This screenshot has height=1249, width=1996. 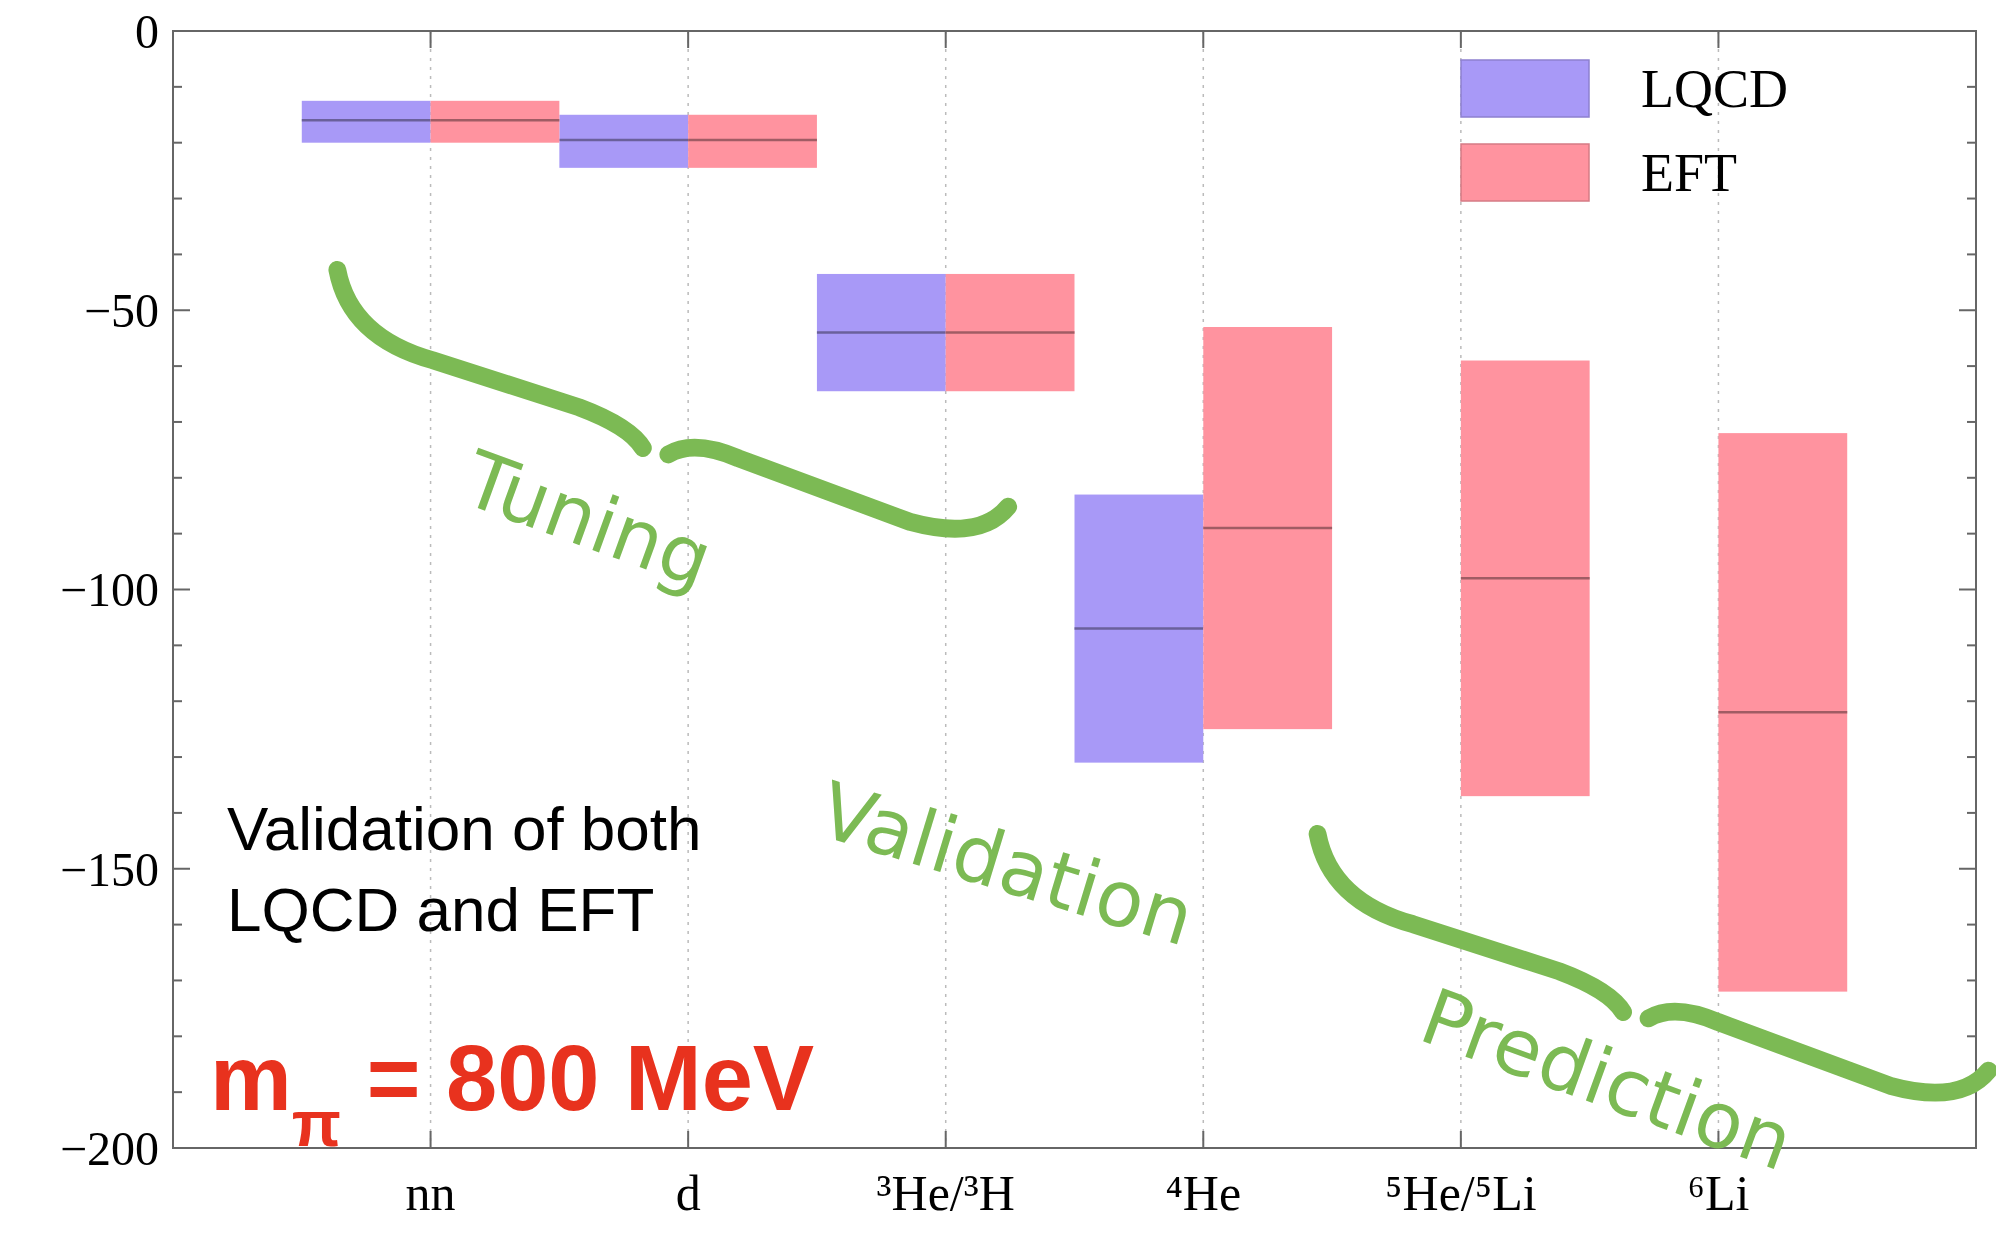 What do you see at coordinates (1461, 1193) in the screenshot?
I see `x-tick-label: ⁵He/⁵Li` at bounding box center [1461, 1193].